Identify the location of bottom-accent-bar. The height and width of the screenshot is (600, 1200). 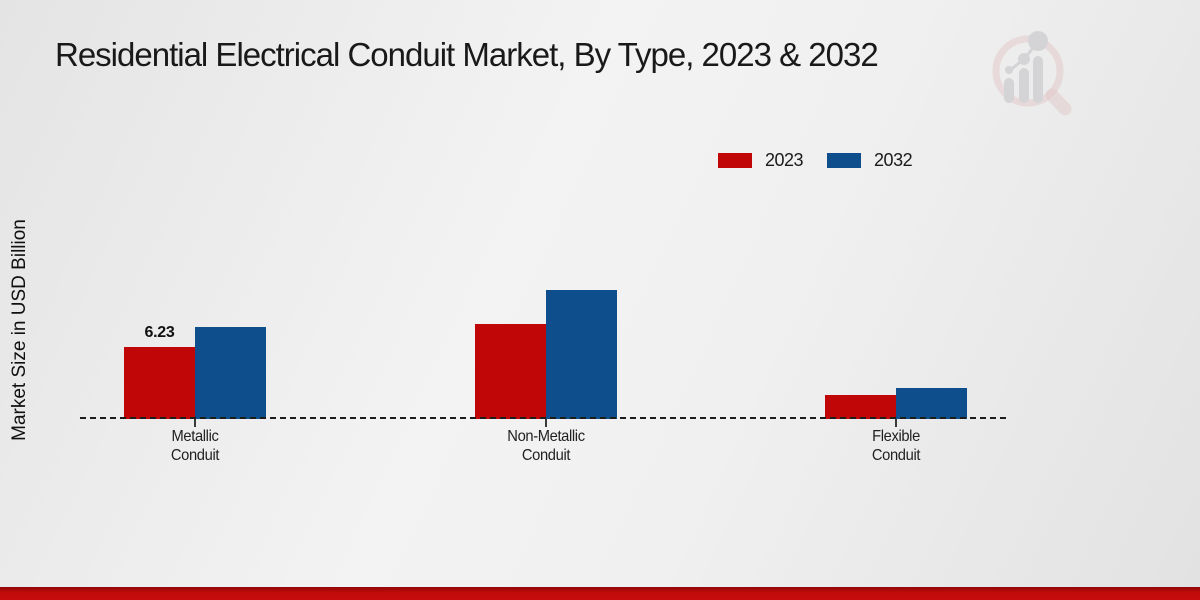
(600, 593).